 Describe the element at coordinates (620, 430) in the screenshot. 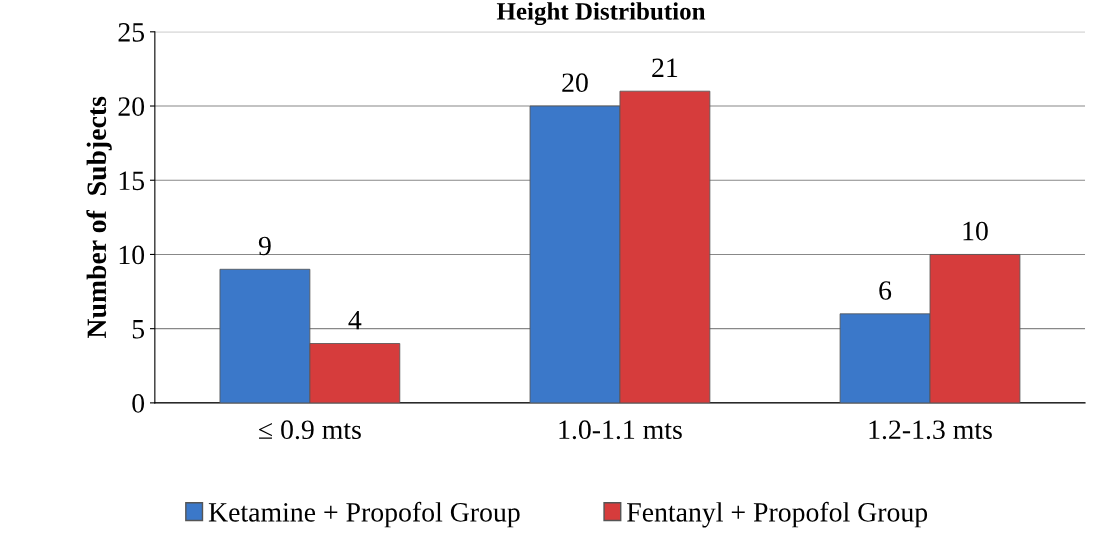

I see `x-tick-label: 1.0-1.1 mts` at that location.